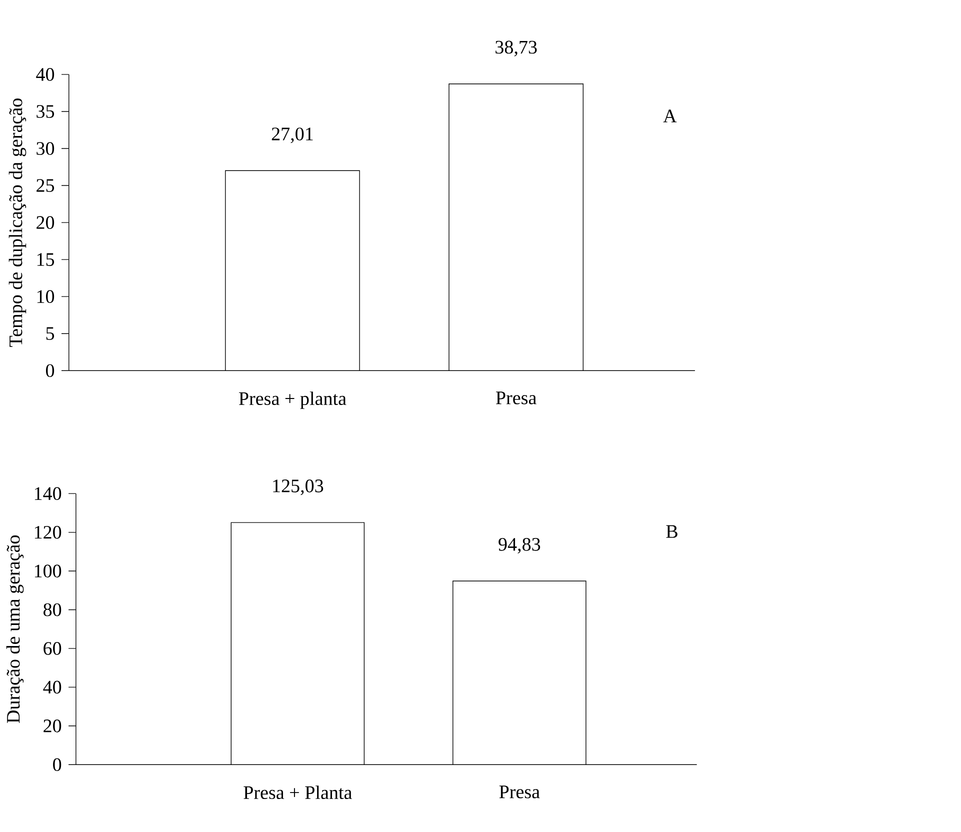  What do you see at coordinates (48, 571) in the screenshot?
I see `y-tick-label: 100` at bounding box center [48, 571].